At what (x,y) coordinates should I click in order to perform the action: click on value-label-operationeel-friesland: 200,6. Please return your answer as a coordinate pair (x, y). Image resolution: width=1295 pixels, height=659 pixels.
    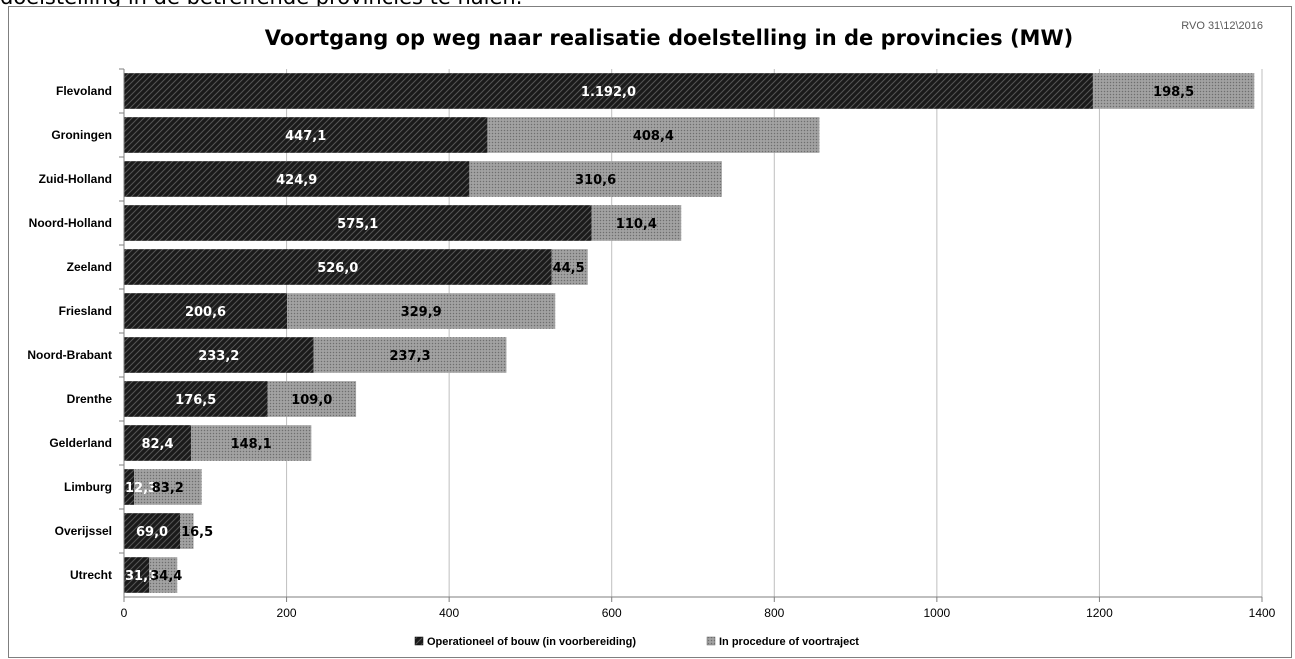
    Looking at the image, I should click on (205, 312).